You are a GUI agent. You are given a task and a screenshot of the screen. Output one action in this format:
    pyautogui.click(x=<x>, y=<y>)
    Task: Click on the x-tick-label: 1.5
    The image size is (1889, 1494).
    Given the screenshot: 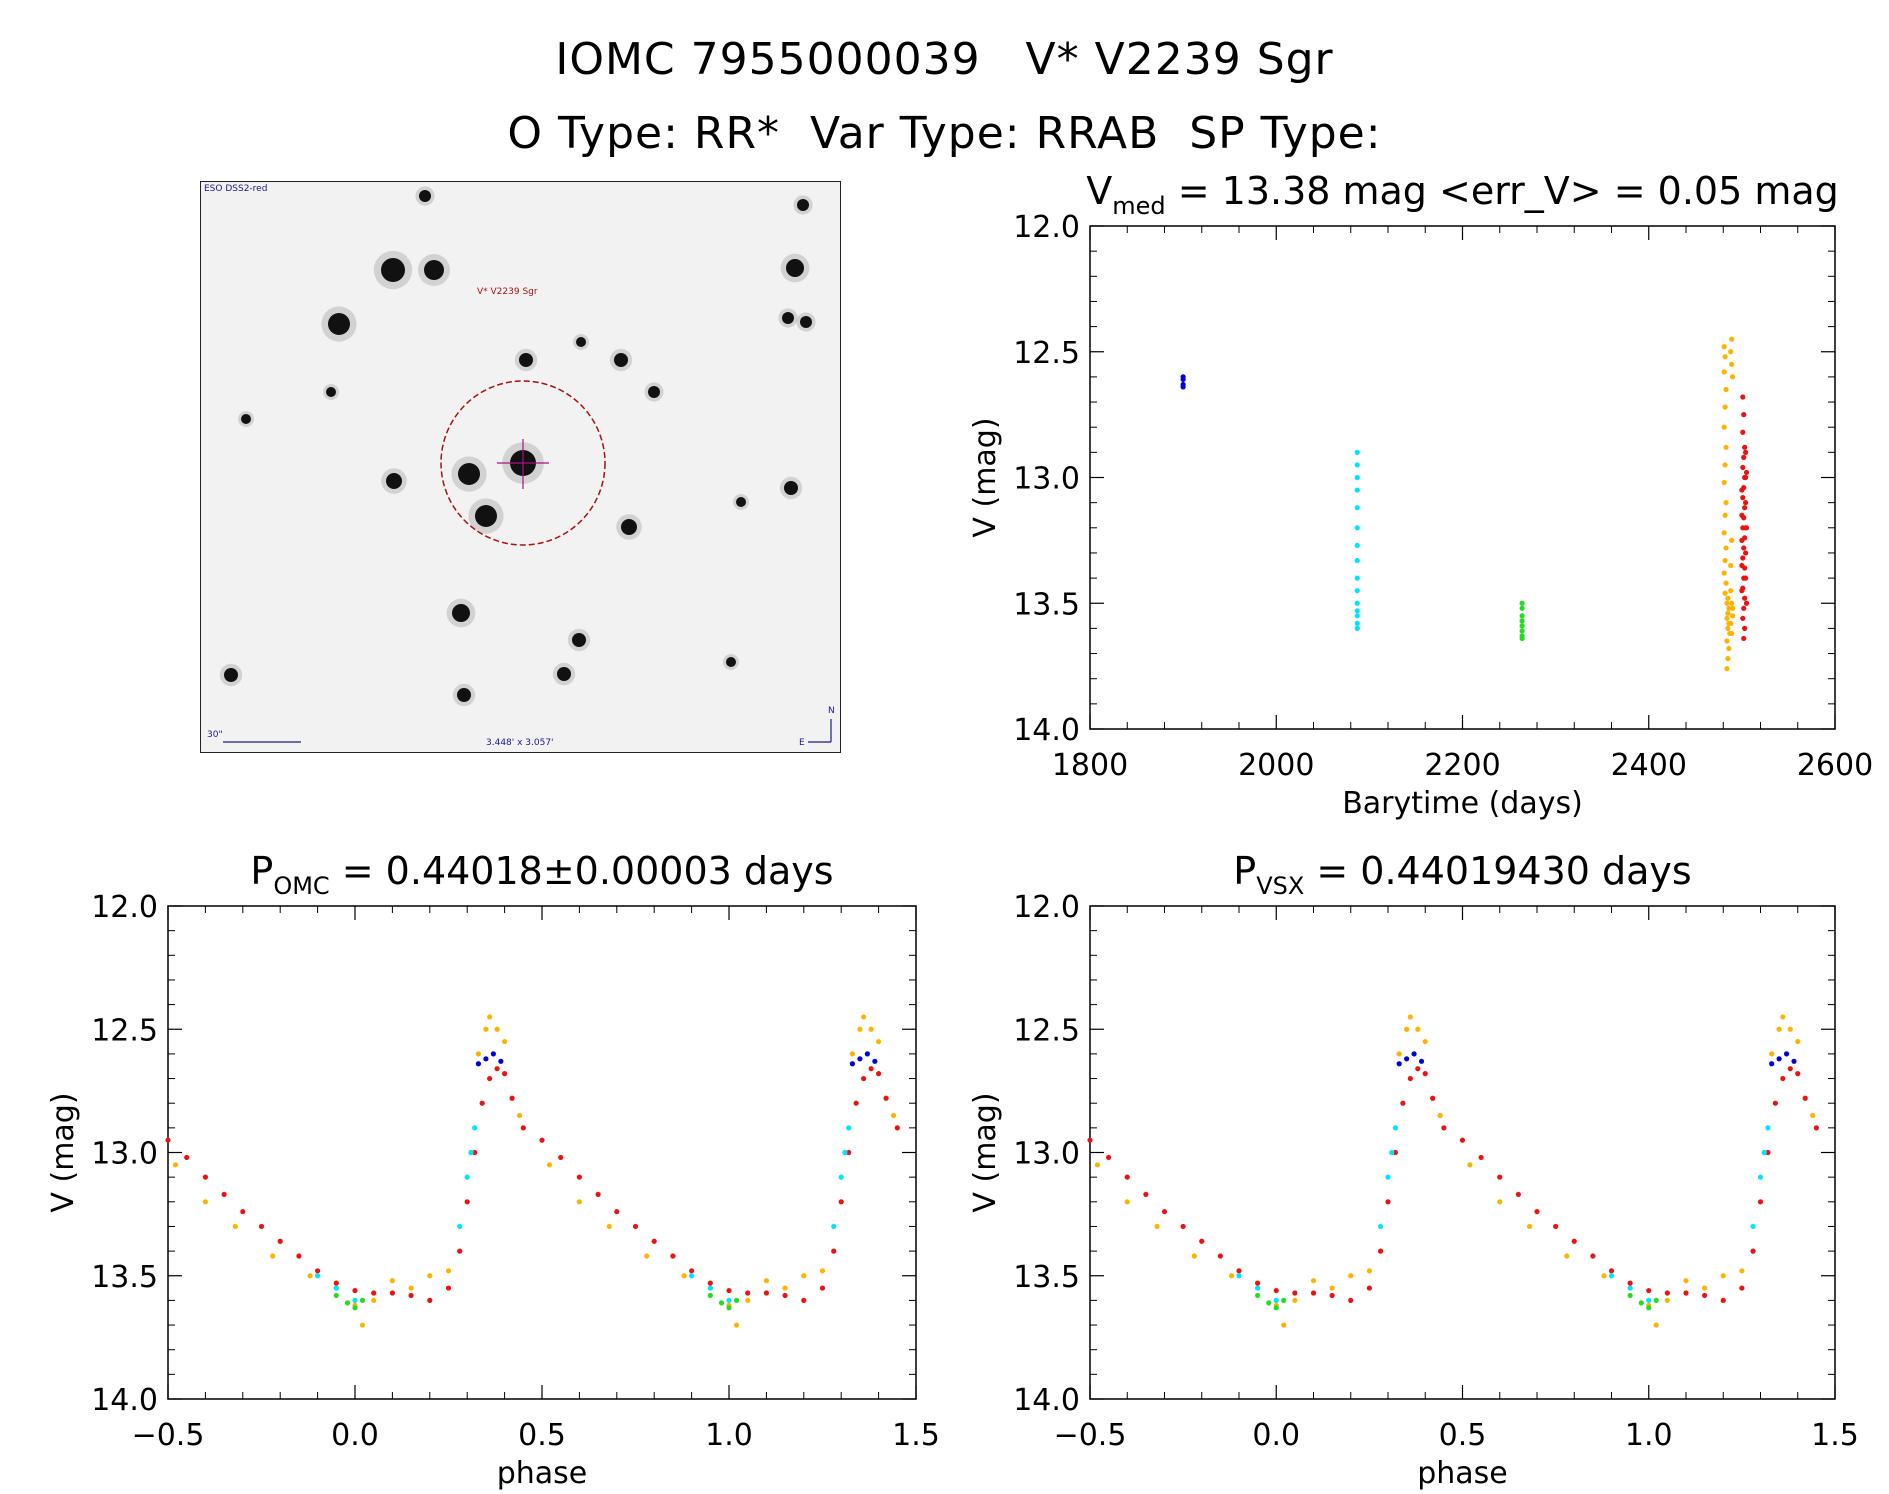 What is the action you would take?
    pyautogui.click(x=916, y=1435)
    